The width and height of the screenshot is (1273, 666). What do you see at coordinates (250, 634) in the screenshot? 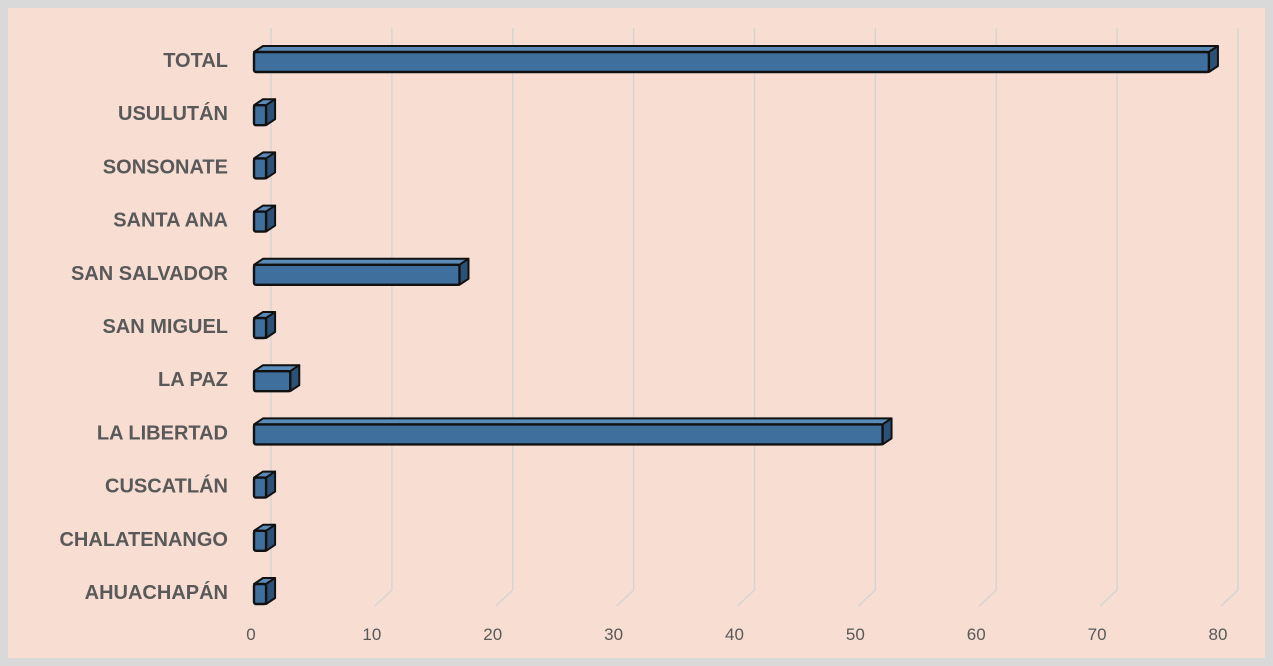
I see `x-tick-label-0: 0` at bounding box center [250, 634].